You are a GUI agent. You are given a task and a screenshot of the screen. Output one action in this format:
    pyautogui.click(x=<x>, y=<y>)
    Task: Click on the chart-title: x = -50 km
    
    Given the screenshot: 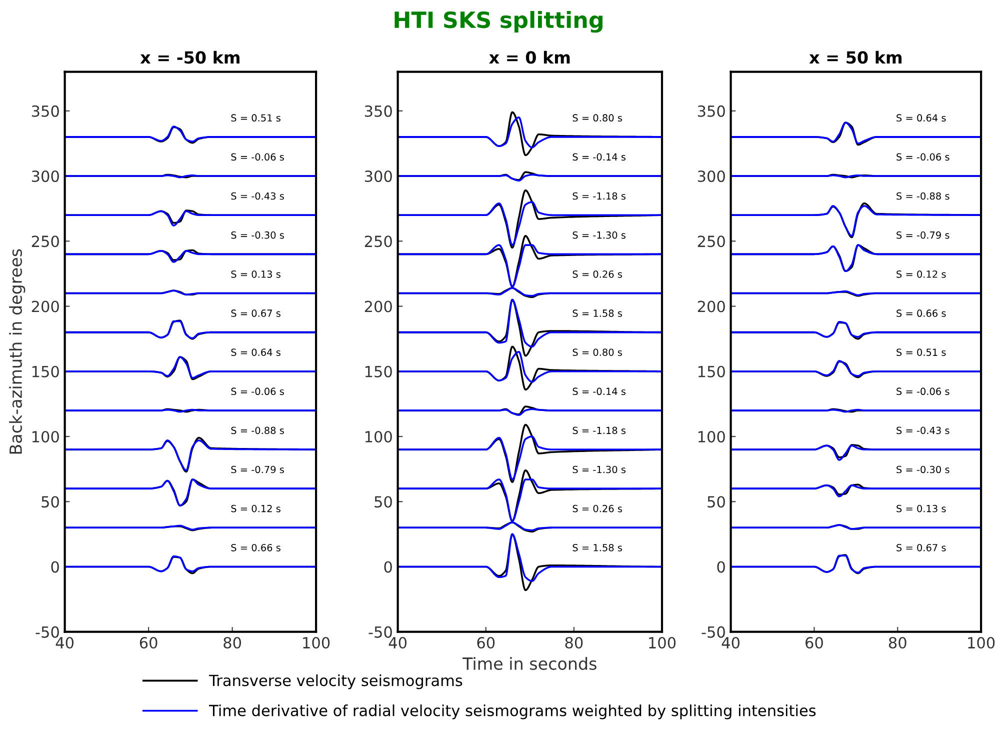 What is the action you would take?
    pyautogui.click(x=190, y=57)
    